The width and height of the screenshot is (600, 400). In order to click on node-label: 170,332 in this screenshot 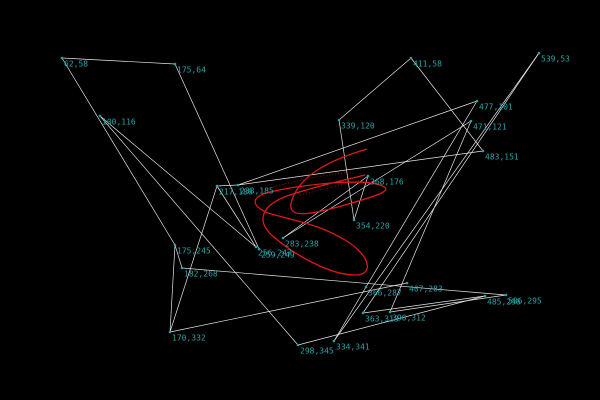, I will do `click(189, 338)`.